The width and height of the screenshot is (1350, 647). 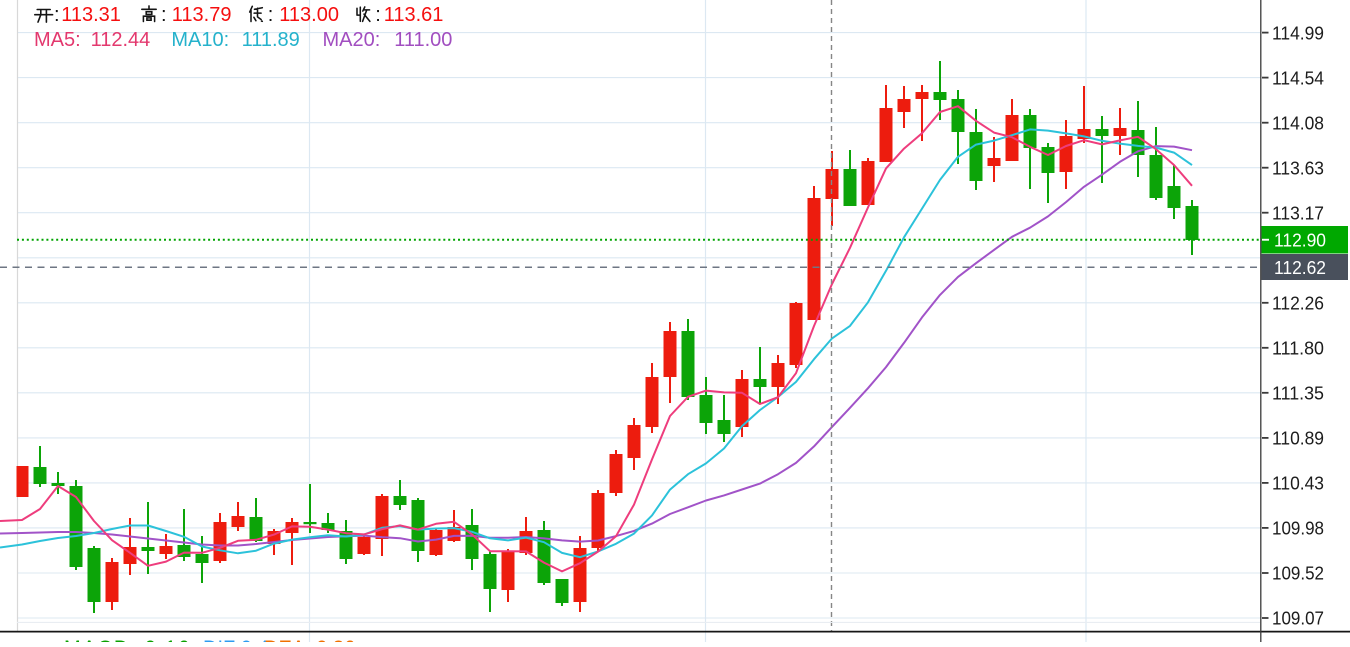 I want to click on svg-text: 109.52, so click(x=1298, y=573).